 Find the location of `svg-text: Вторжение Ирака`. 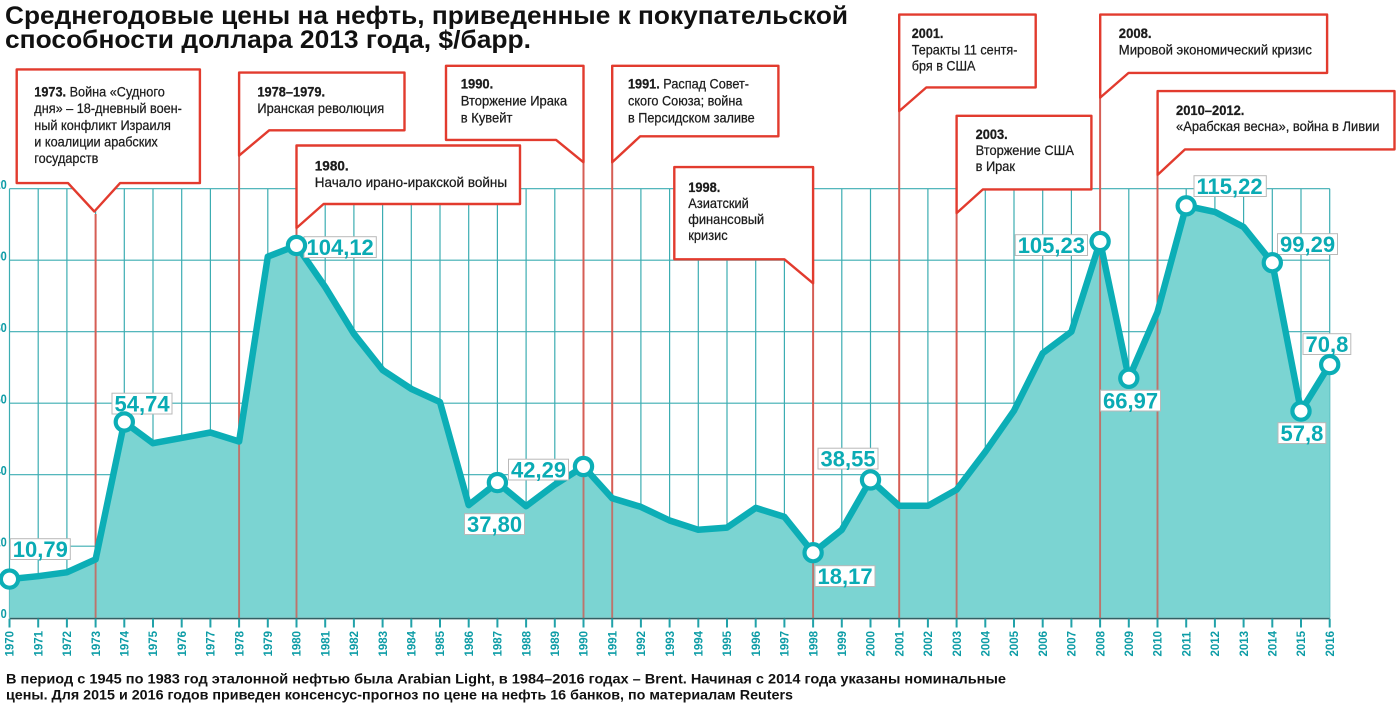

svg-text: Вторжение Ирака is located at coordinates (514, 100).